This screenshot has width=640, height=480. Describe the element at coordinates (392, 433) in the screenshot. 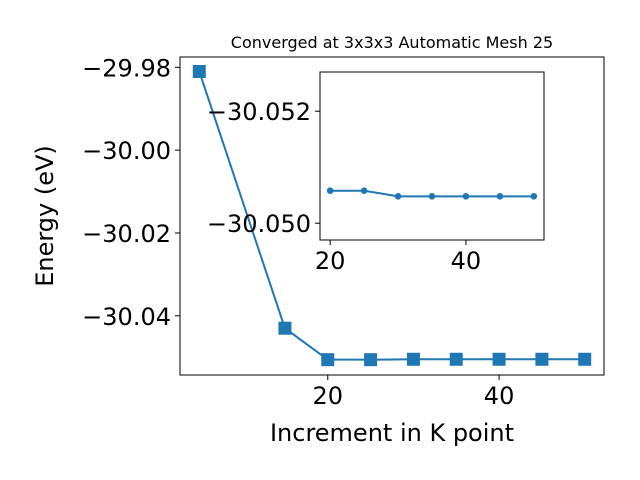

I see `x-axis-label: Increment in K point` at that location.